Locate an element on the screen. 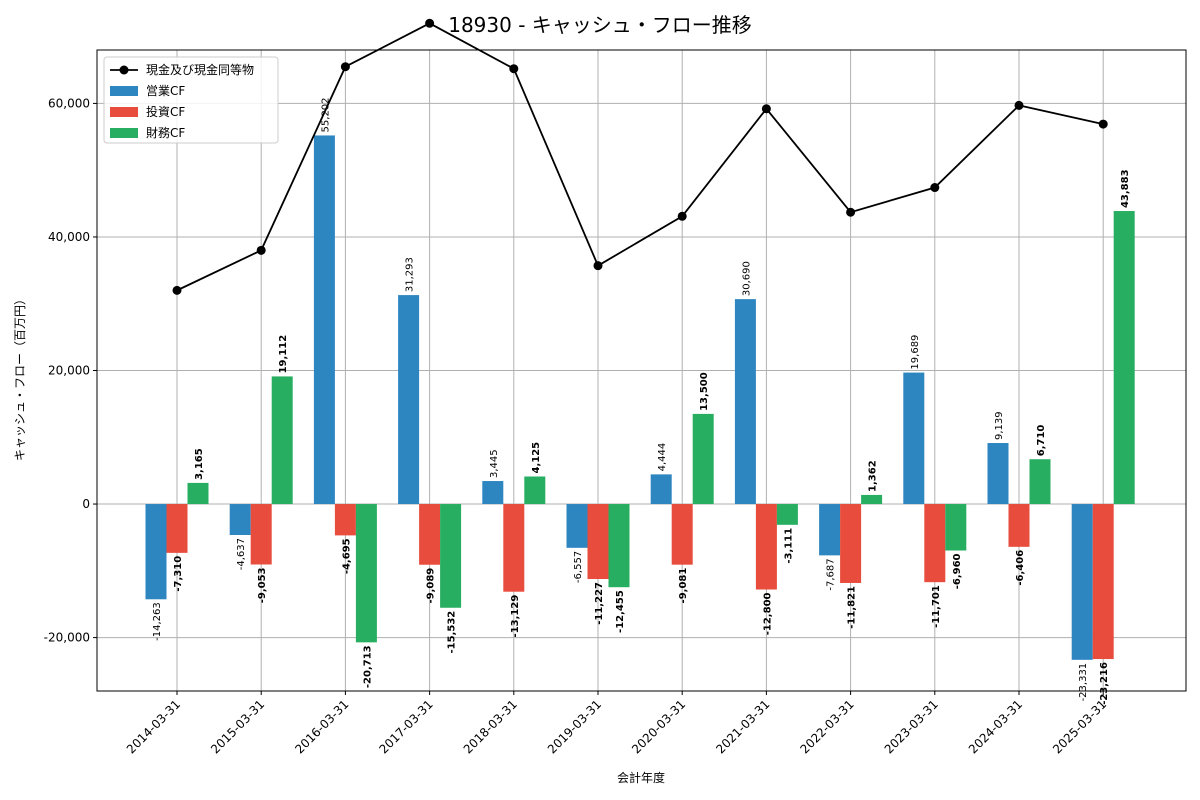 Image resolution: width=1200 pixels, height=800 pixels. data-label: 1,362 is located at coordinates (873, 476).